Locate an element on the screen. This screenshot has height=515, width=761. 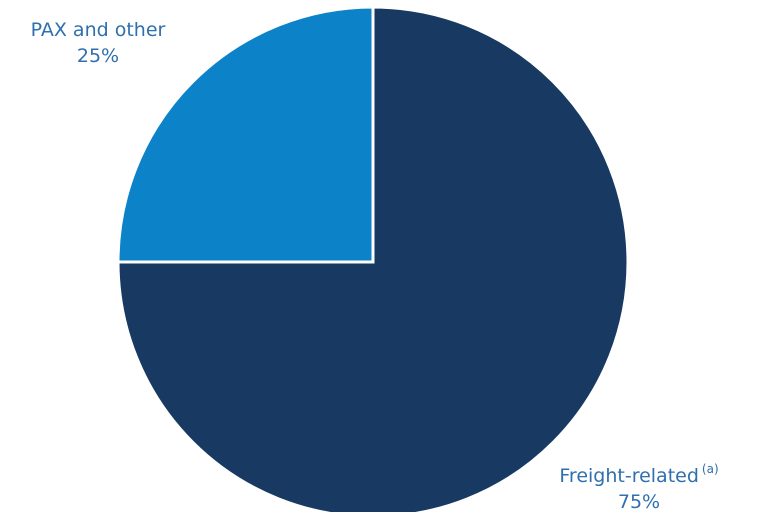
slice-name-pax-and-other: PAX and other is located at coordinates (98, 30).